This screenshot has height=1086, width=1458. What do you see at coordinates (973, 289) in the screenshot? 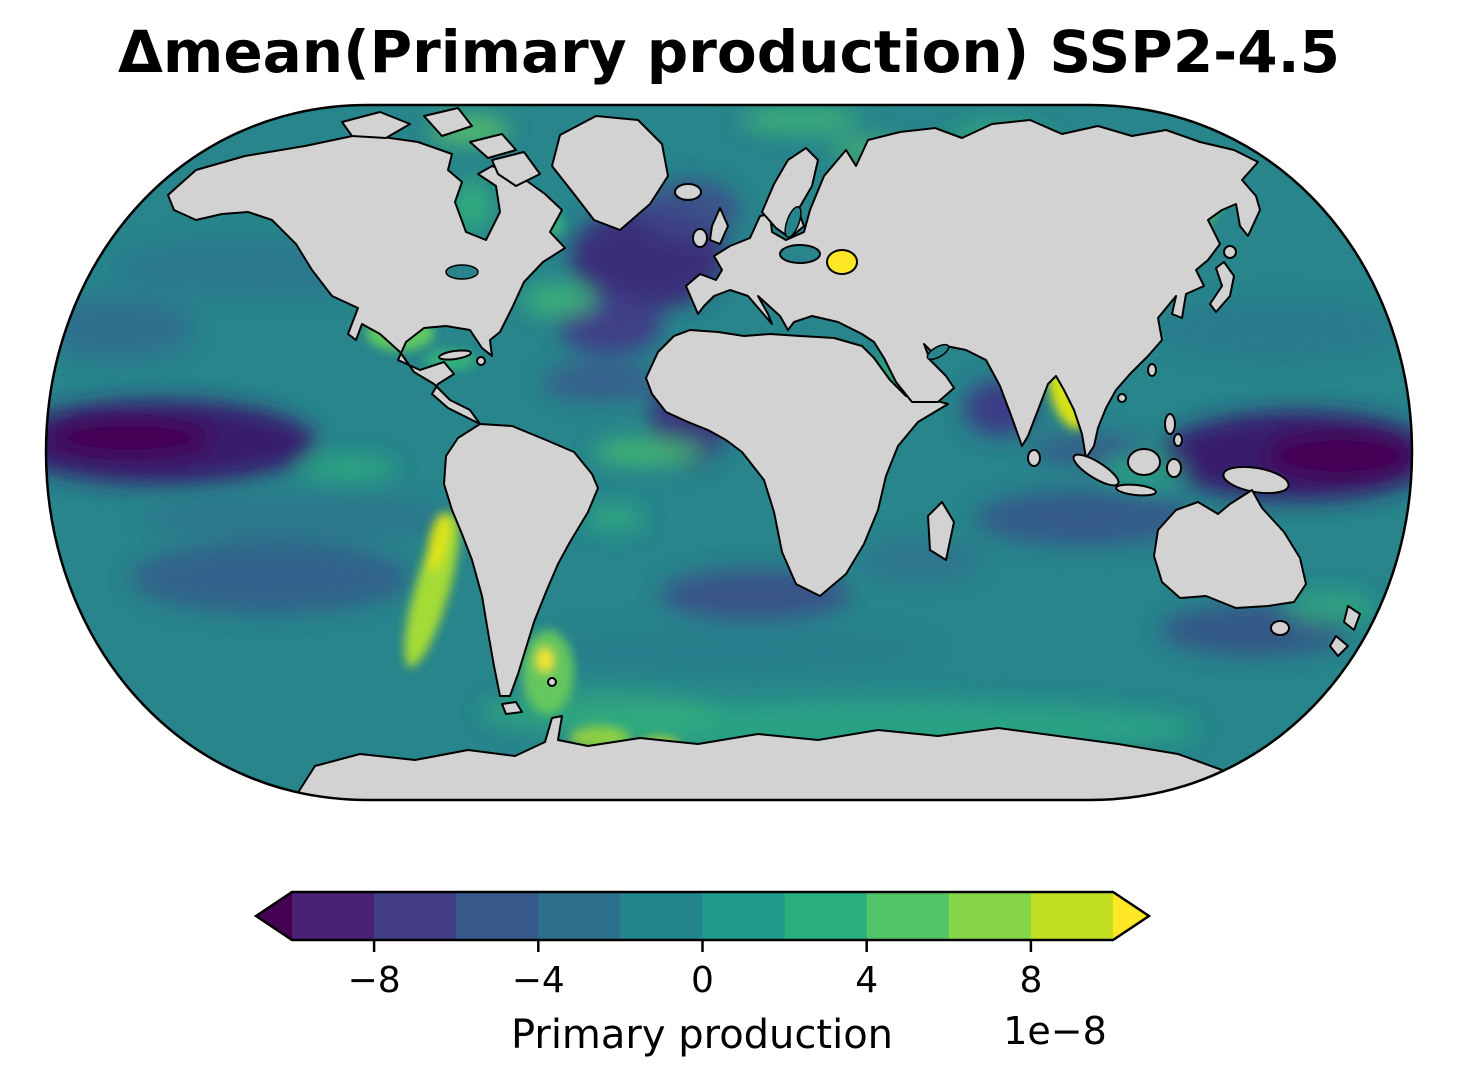
I see `landmass-eurasia` at bounding box center [973, 289].